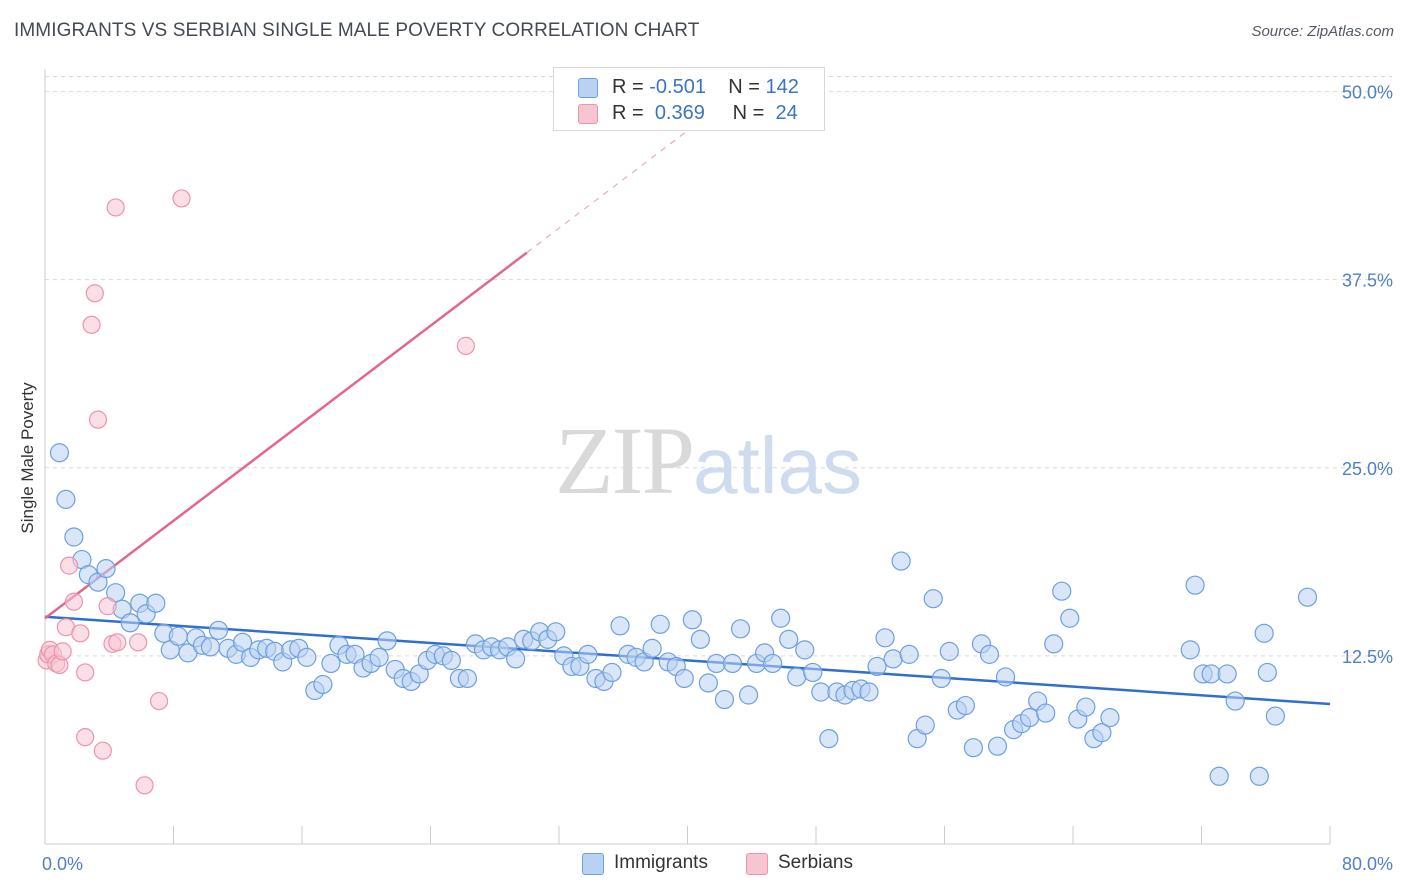  I want to click on watermark: ZIPatlas, so click(708, 460).